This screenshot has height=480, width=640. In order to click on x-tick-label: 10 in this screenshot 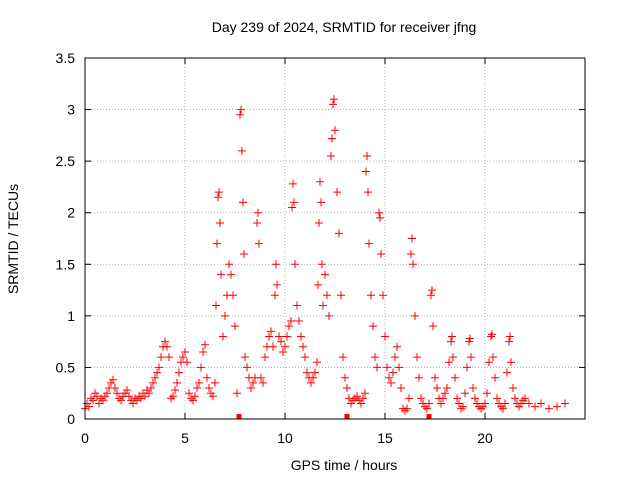, I will do `click(285, 438)`.